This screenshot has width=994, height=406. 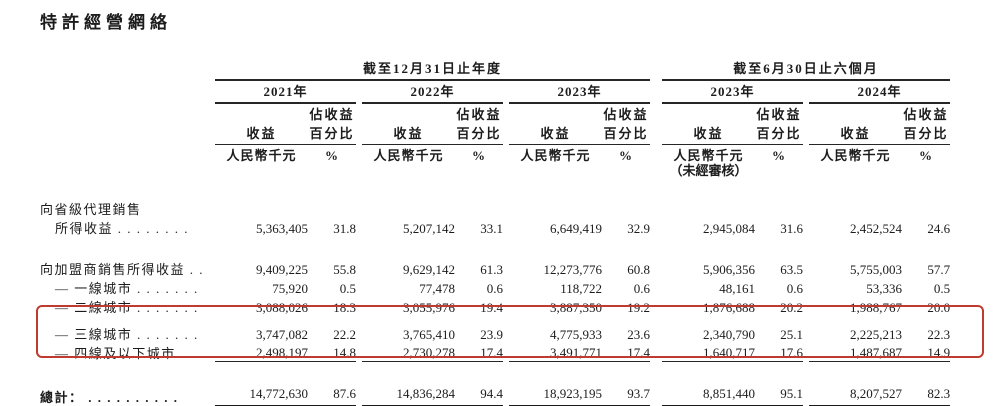 What do you see at coordinates (926, 124) in the screenshot?
I see `col-header-pct: 佔收益 百分比` at bounding box center [926, 124].